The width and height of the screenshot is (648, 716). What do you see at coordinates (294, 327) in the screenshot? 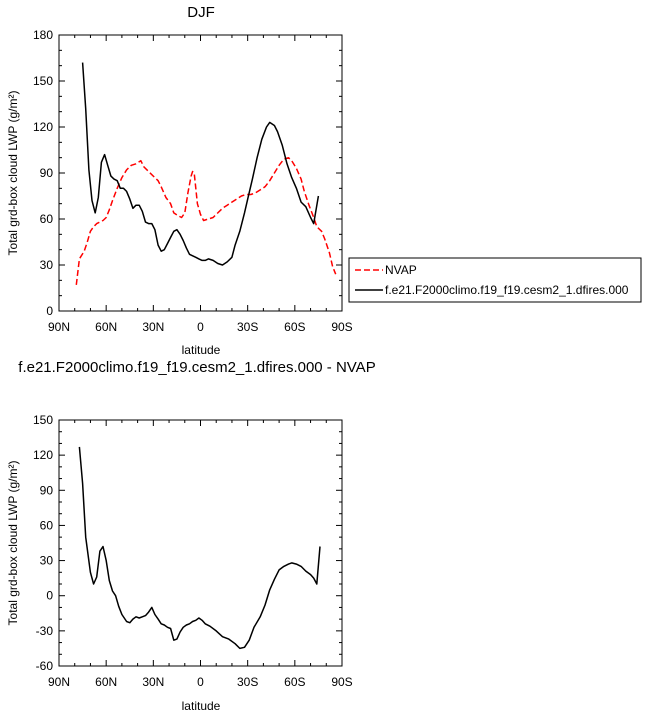
I see `top-x-tick-label: 60S` at bounding box center [294, 327].